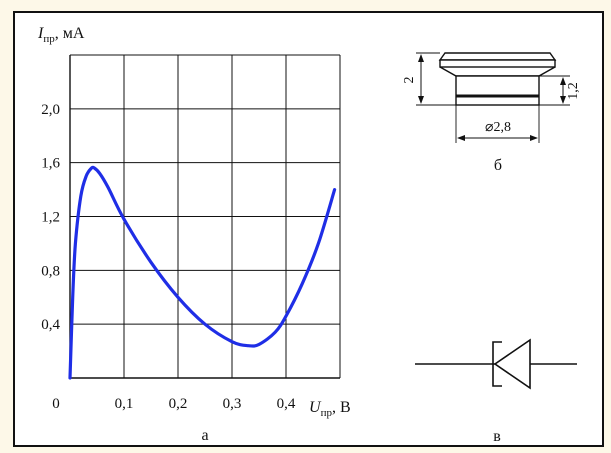  I want to click on x-tick-labels: 0 0,1 0,2 0,3 0,4, so click(174, 404).